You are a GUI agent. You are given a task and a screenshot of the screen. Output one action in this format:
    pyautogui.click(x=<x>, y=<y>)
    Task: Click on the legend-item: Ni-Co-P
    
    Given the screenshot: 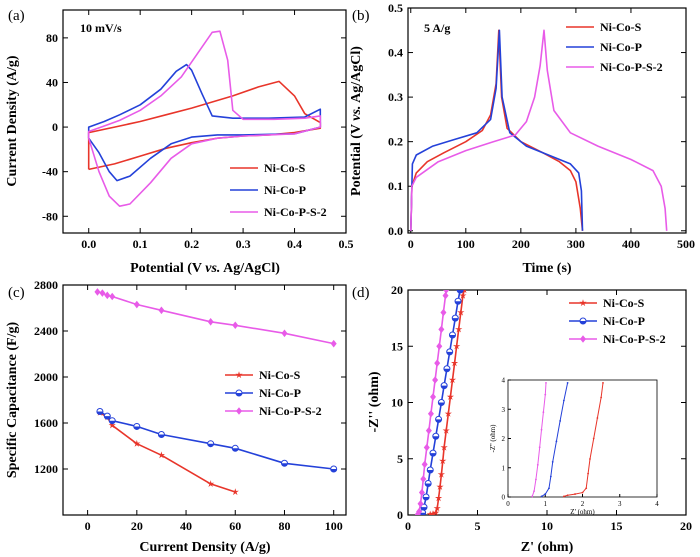 What is the action you would take?
    pyautogui.click(x=263, y=393)
    